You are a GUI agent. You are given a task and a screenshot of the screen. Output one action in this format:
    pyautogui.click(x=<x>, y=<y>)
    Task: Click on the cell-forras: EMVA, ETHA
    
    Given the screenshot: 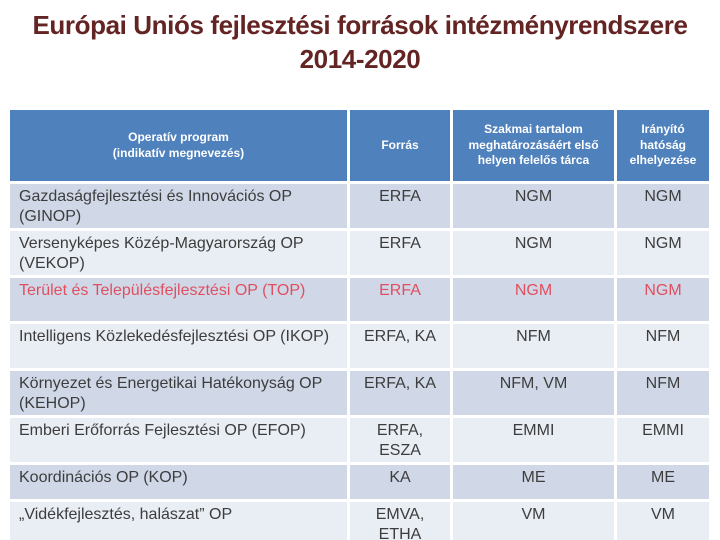 What is the action you would take?
    pyautogui.click(x=400, y=519)
    